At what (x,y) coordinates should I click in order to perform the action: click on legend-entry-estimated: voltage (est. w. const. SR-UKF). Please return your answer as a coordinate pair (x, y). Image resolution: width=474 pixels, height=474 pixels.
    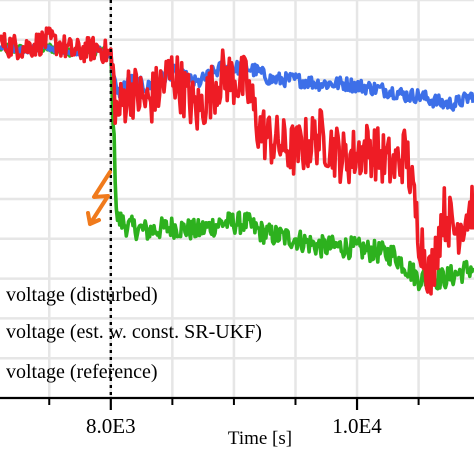
    Looking at the image, I should click on (134, 332).